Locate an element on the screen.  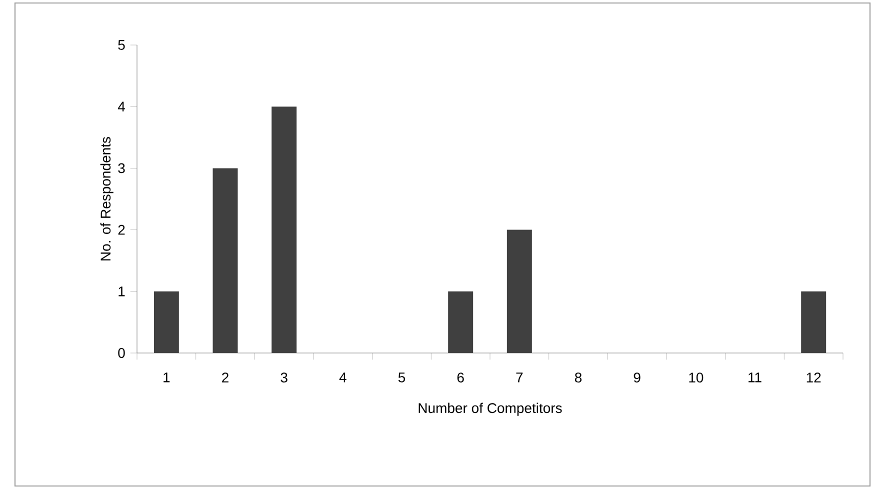
y-axis-title: No. of Respondents is located at coordinates (107, 198).